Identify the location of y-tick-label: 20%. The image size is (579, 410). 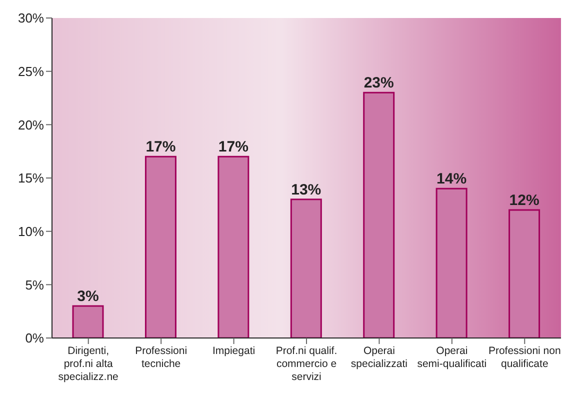
(31, 124).